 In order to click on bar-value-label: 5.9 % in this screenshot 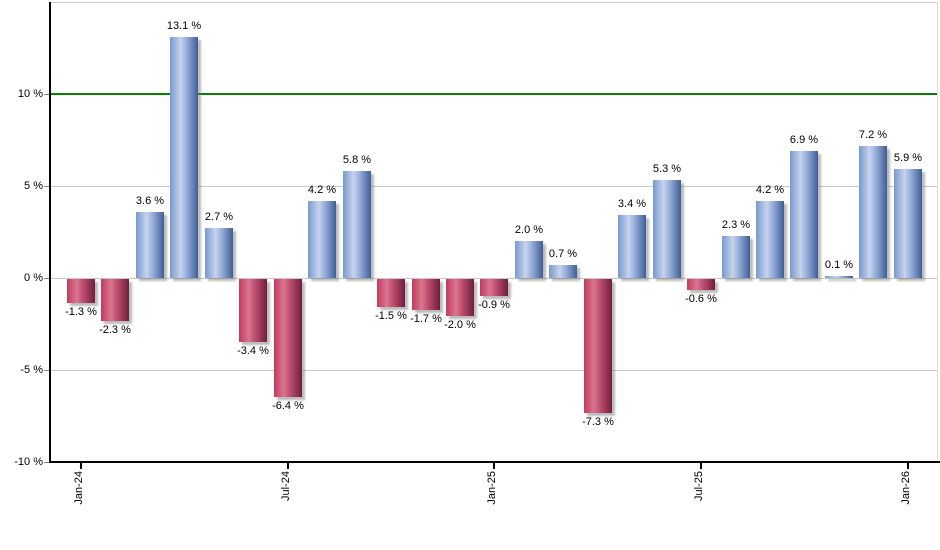, I will do `click(908, 158)`.